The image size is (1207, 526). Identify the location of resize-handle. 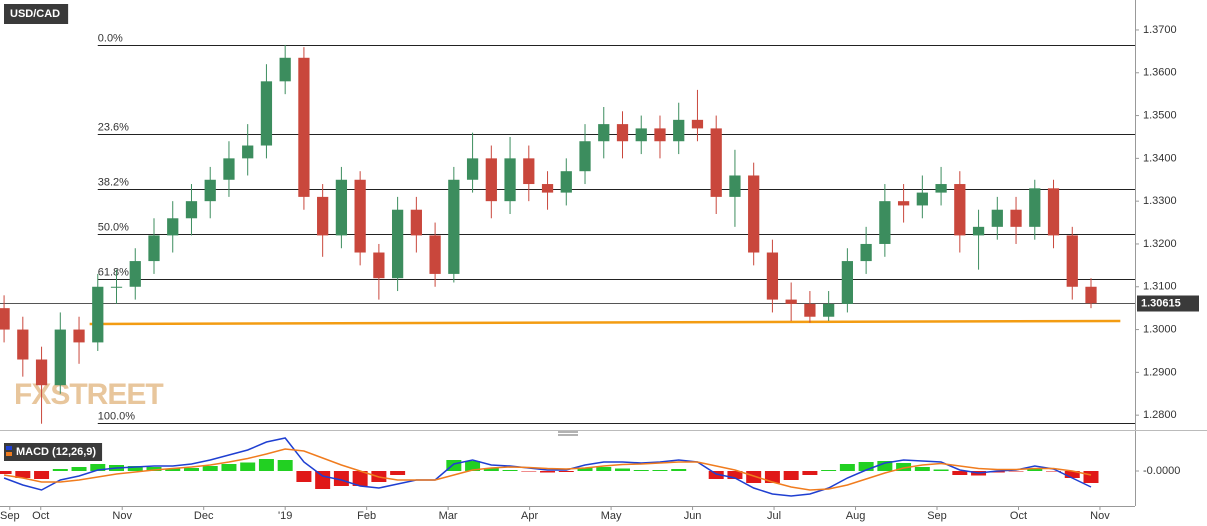
(568, 433).